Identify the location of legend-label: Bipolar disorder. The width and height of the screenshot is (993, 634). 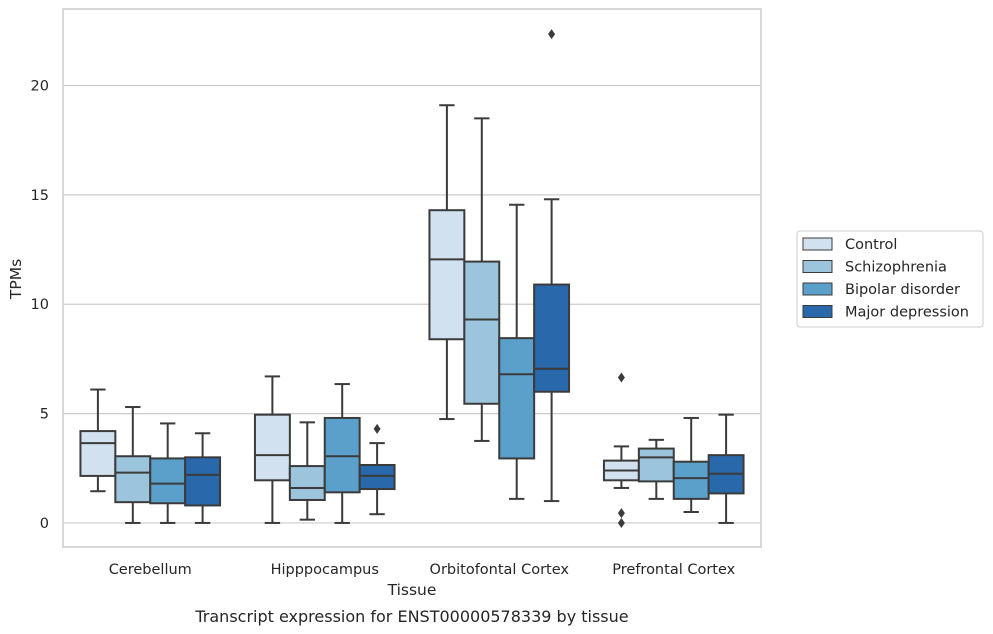
(902, 290).